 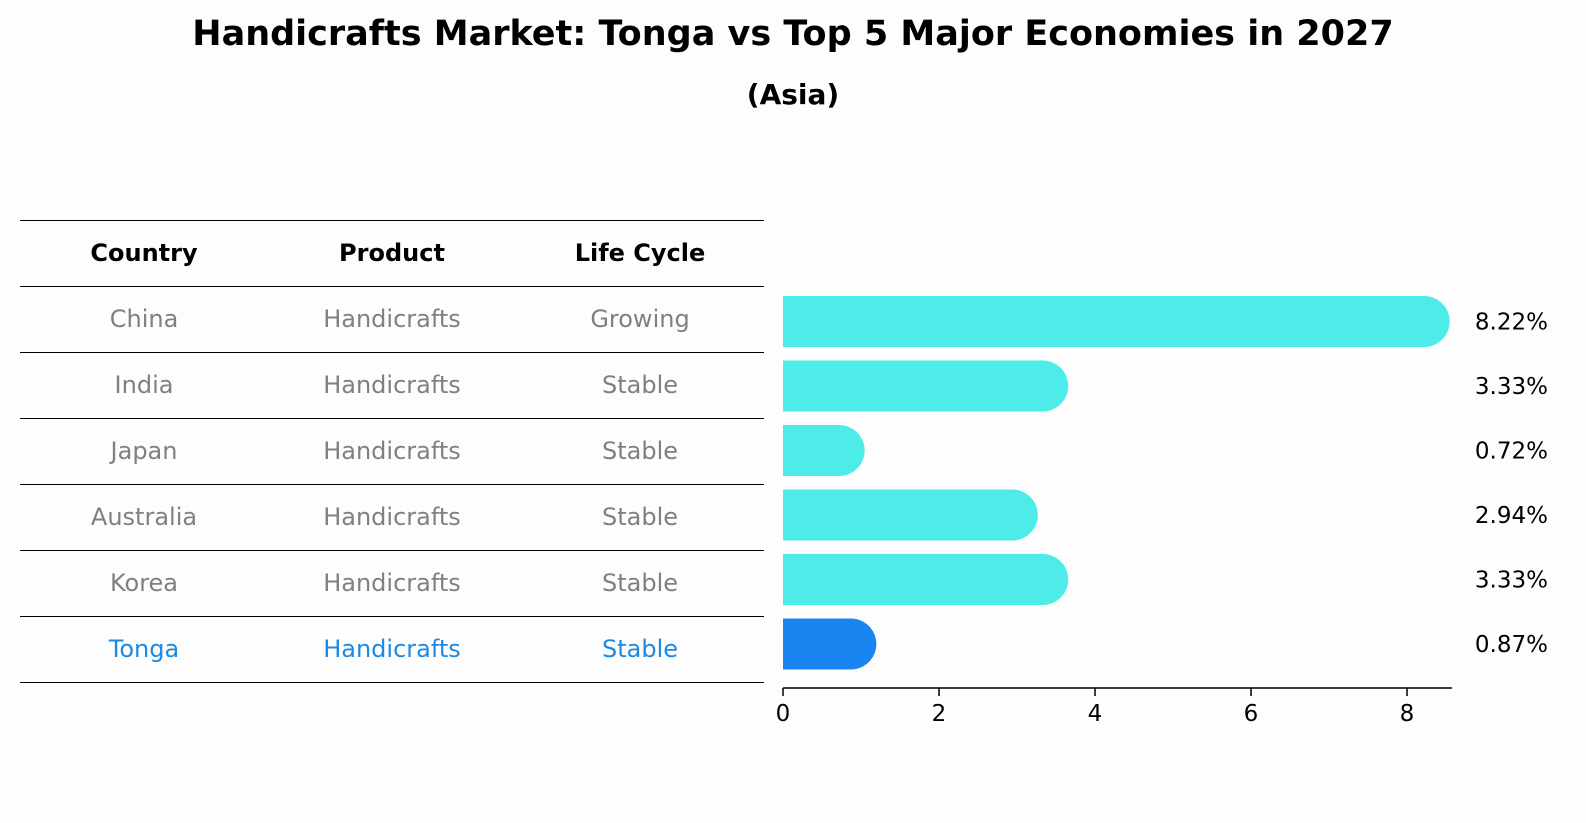 What do you see at coordinates (144, 517) in the screenshot?
I see `table-cell-country: Australia` at bounding box center [144, 517].